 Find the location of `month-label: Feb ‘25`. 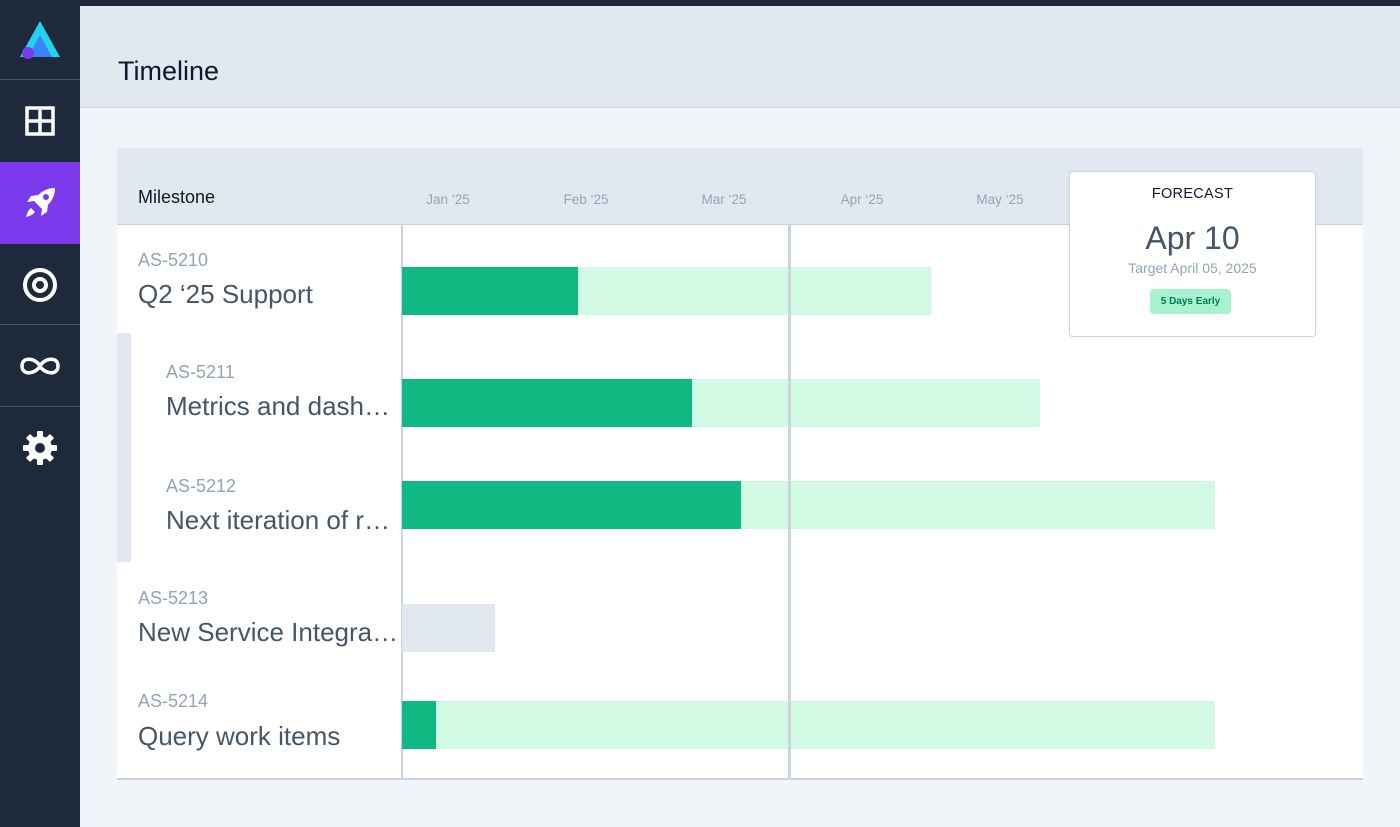

month-label: Feb ‘25 is located at coordinates (586, 199).